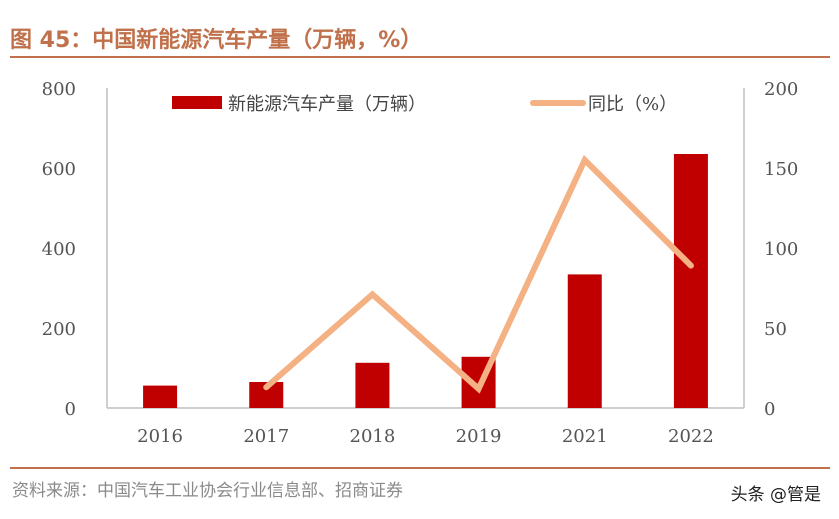 The image size is (839, 519). What do you see at coordinates (59, 329) in the screenshot?
I see `left-tick-label: 200` at bounding box center [59, 329].